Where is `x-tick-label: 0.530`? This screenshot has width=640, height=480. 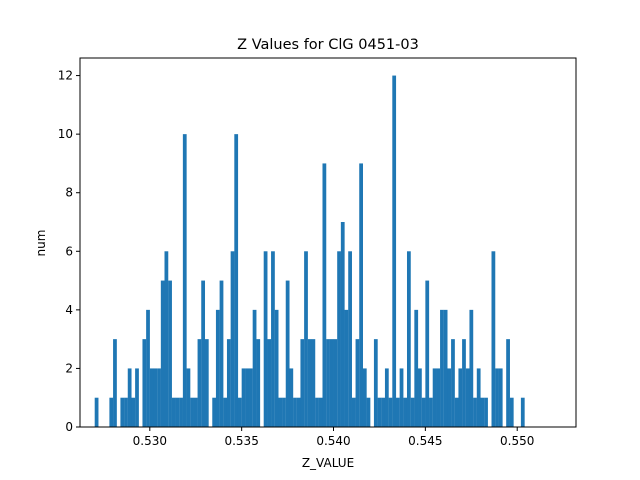 x-tick-label: 0.530 is located at coordinates (150, 441).